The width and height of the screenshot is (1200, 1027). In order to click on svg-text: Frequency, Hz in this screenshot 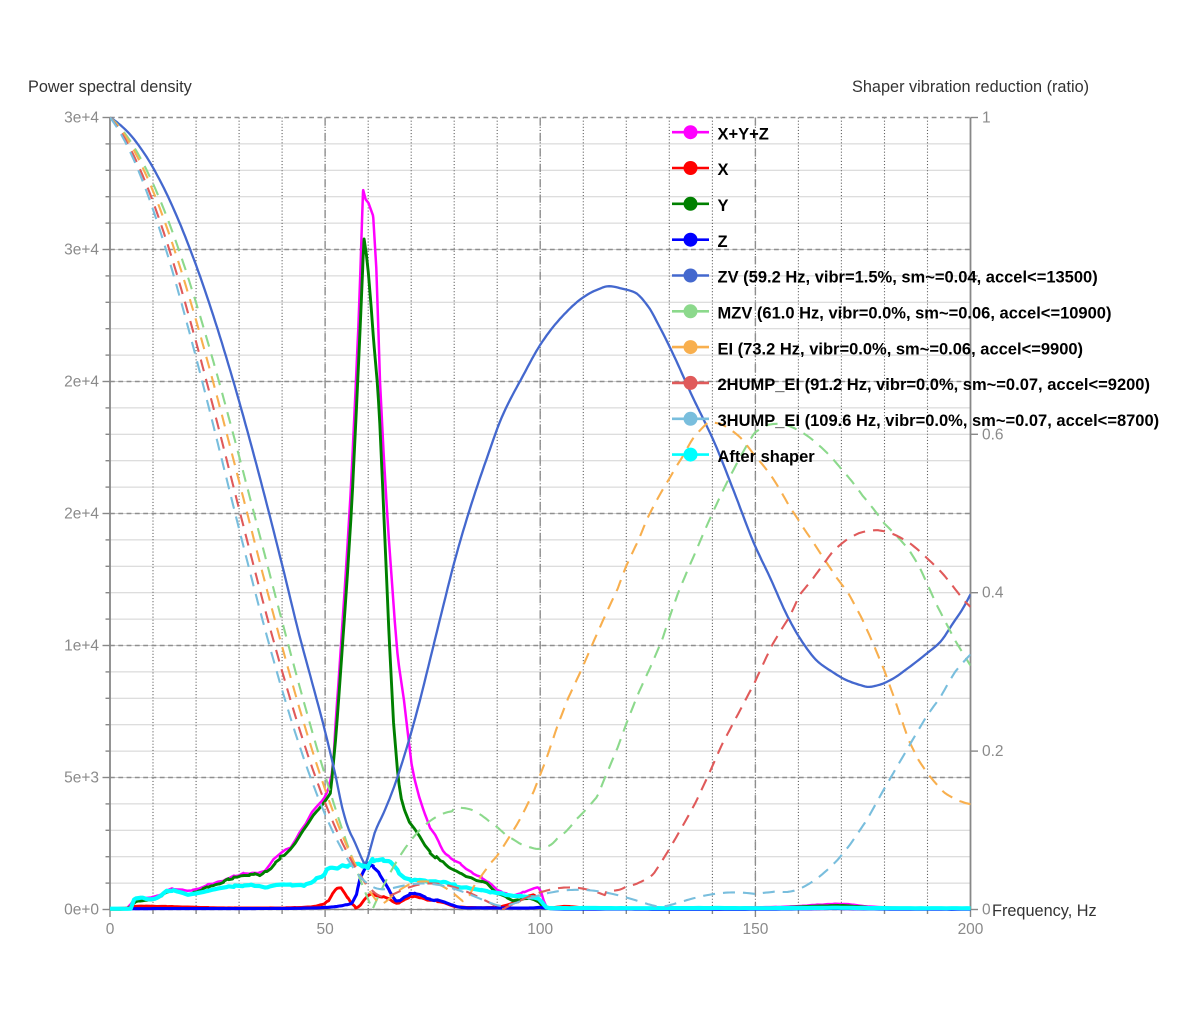, I will do `click(1044, 911)`.